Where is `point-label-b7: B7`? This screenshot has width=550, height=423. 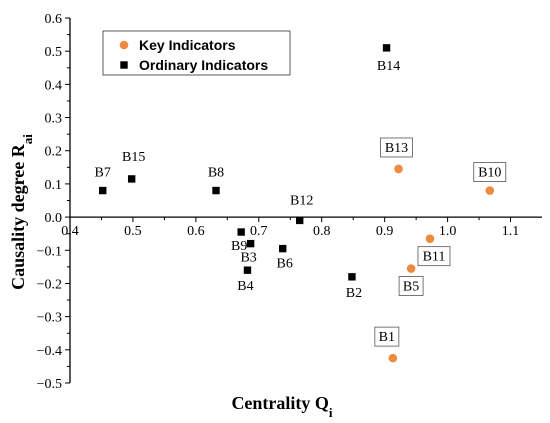 point-label-b7: B7 is located at coordinates (103, 173).